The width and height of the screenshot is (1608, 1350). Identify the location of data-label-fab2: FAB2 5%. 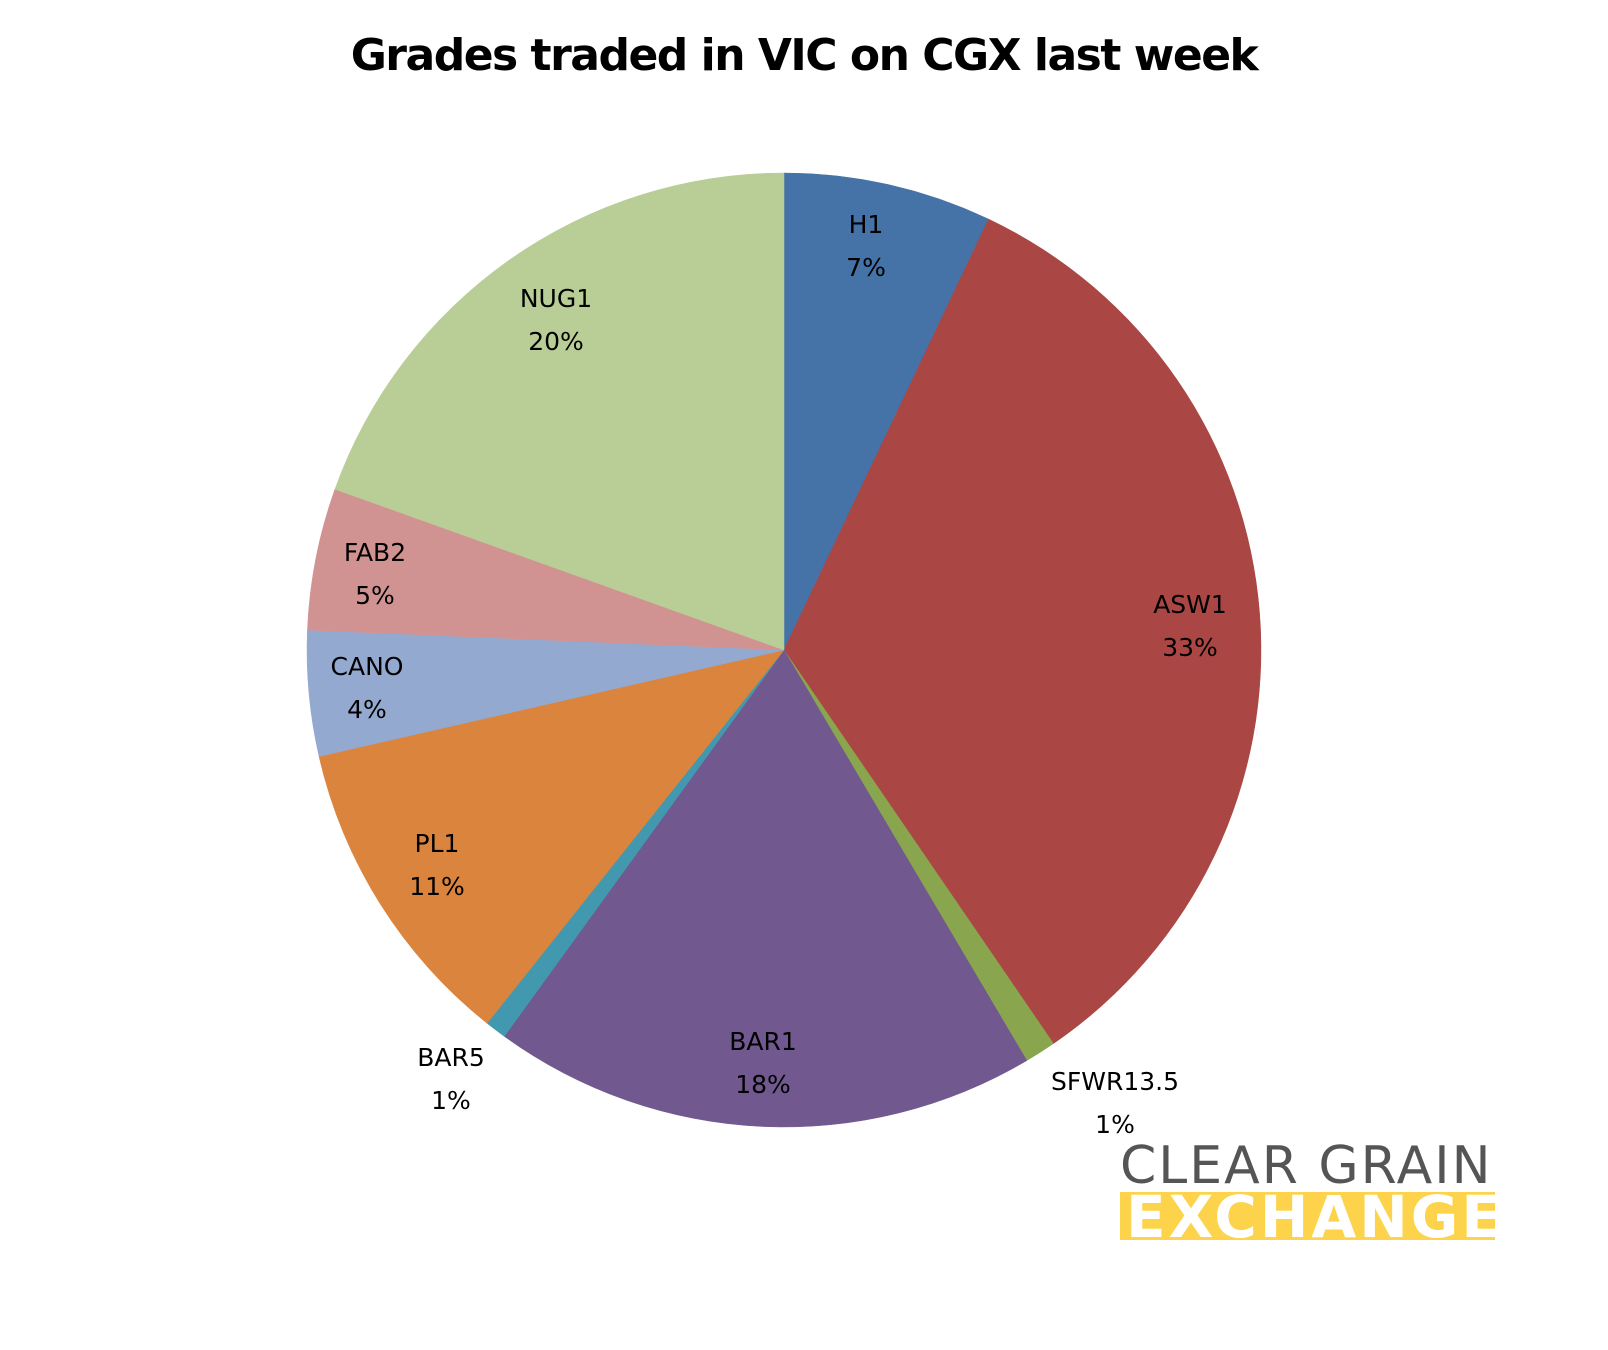
(375, 574).